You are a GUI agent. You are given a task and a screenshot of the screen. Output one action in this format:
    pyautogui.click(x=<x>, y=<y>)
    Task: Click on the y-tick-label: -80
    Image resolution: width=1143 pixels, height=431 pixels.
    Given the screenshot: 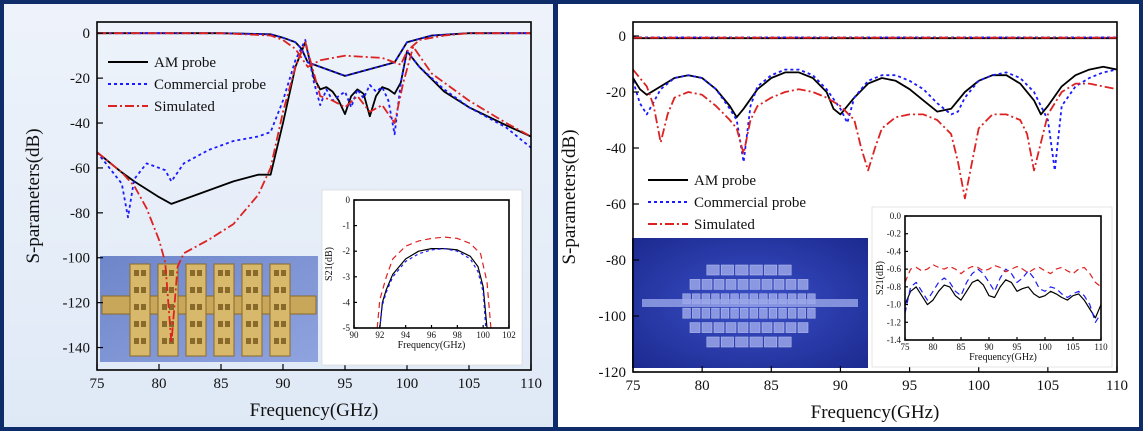 What is the action you would take?
    pyautogui.click(x=616, y=261)
    